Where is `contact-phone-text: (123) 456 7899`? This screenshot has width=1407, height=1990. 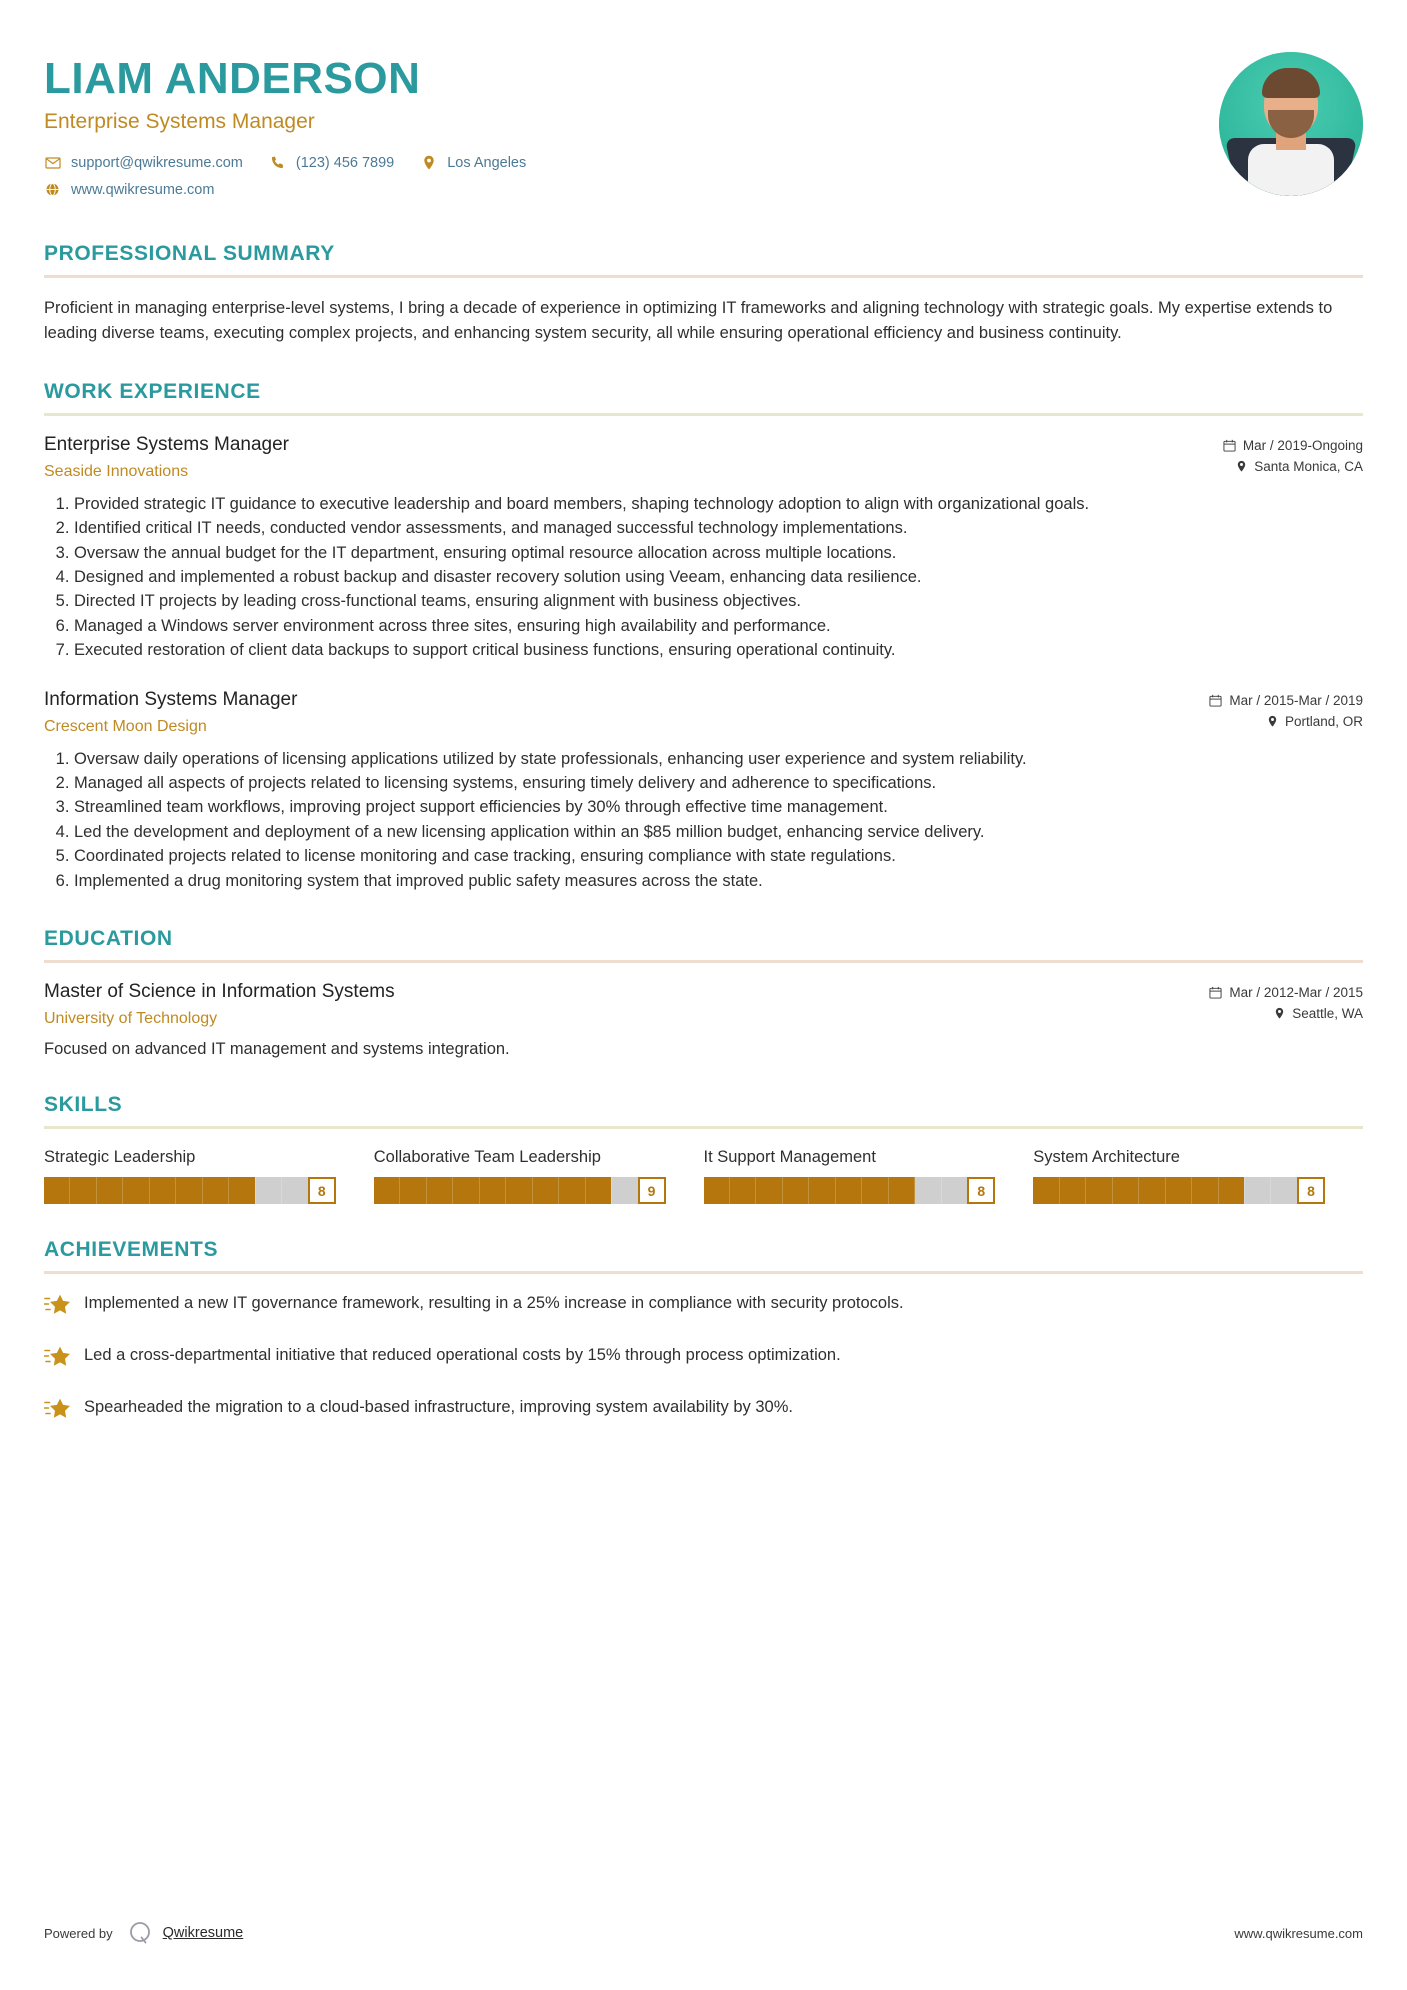 contact-phone-text: (123) 456 7899 is located at coordinates (345, 162).